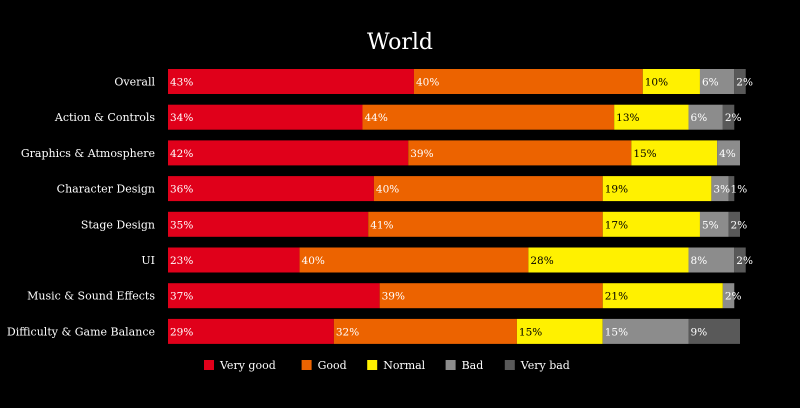 The width and height of the screenshot is (800, 408). Describe the element at coordinates (744, 83) in the screenshot. I see `value-label-very-bad-overall: 2%` at that location.